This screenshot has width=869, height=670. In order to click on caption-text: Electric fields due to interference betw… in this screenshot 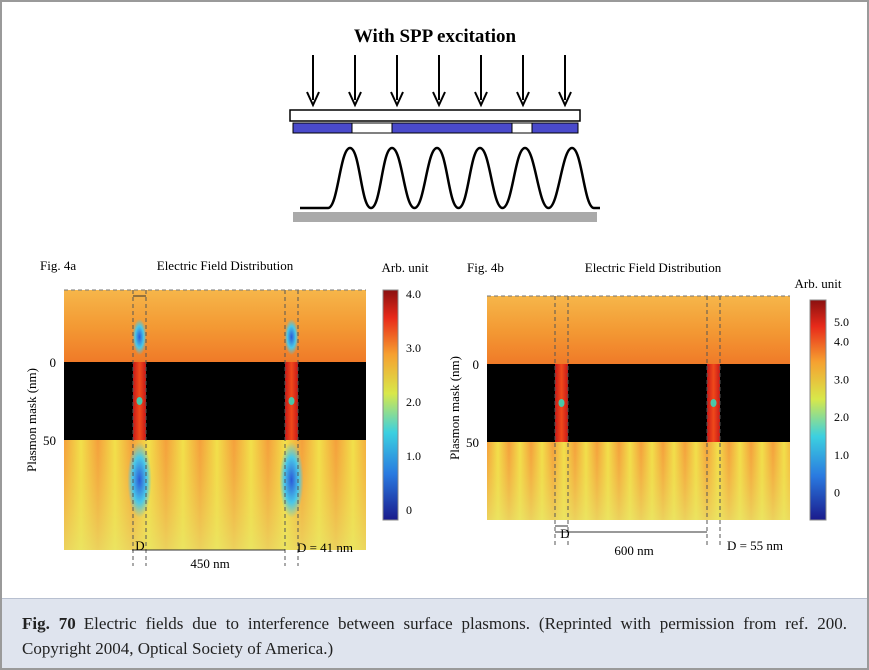, I will do `click(435, 636)`.